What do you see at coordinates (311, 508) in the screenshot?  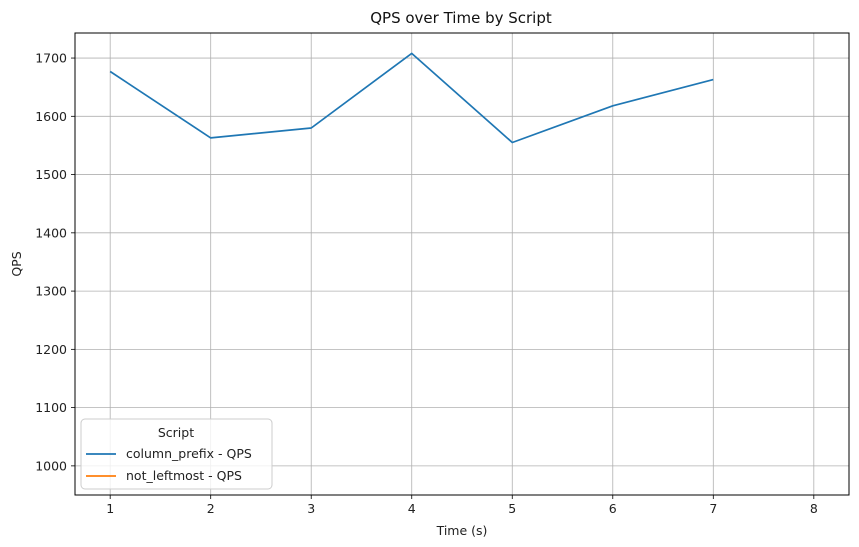 I see `x-tick-label-2: 3` at bounding box center [311, 508].